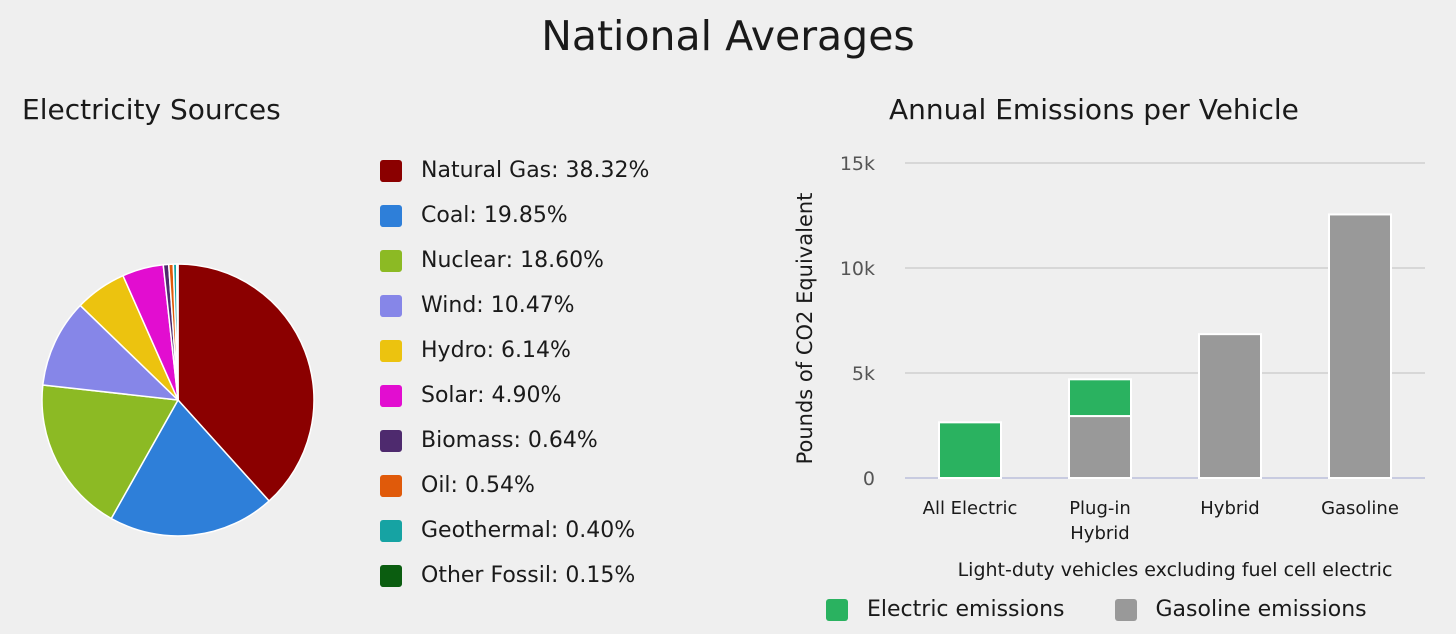 The height and width of the screenshot is (634, 1456). What do you see at coordinates (1360, 346) in the screenshot?
I see `bar-gasoline-gasoline-emissions` at bounding box center [1360, 346].